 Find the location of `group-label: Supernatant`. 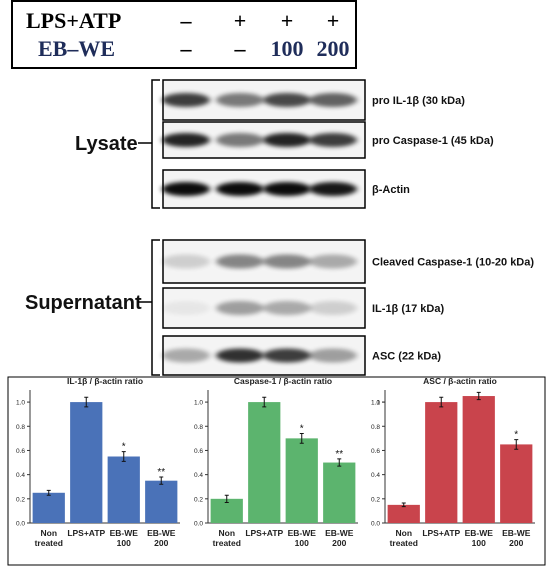

group-label: Supernatant is located at coordinates (83, 303).